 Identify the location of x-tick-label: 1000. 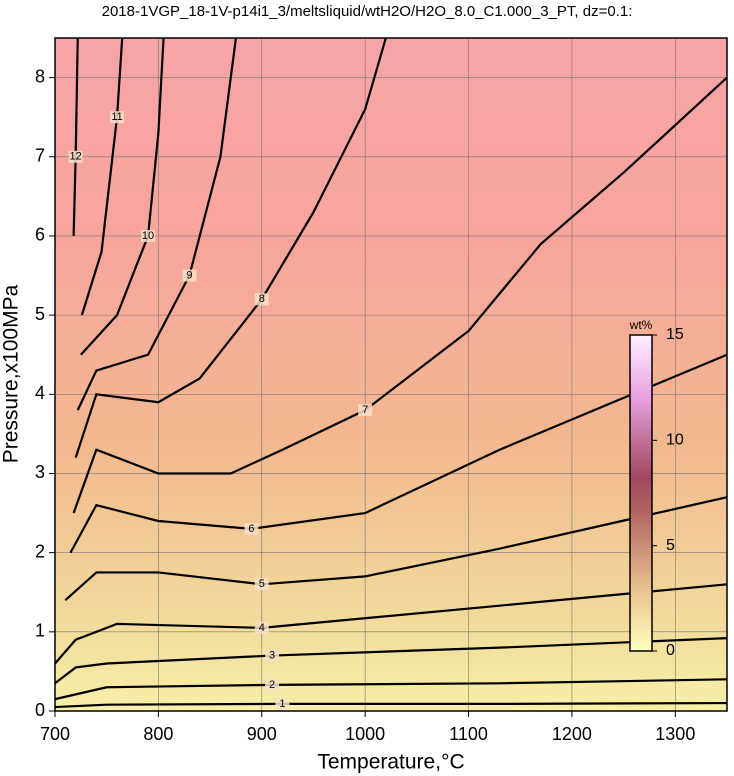
(365, 734).